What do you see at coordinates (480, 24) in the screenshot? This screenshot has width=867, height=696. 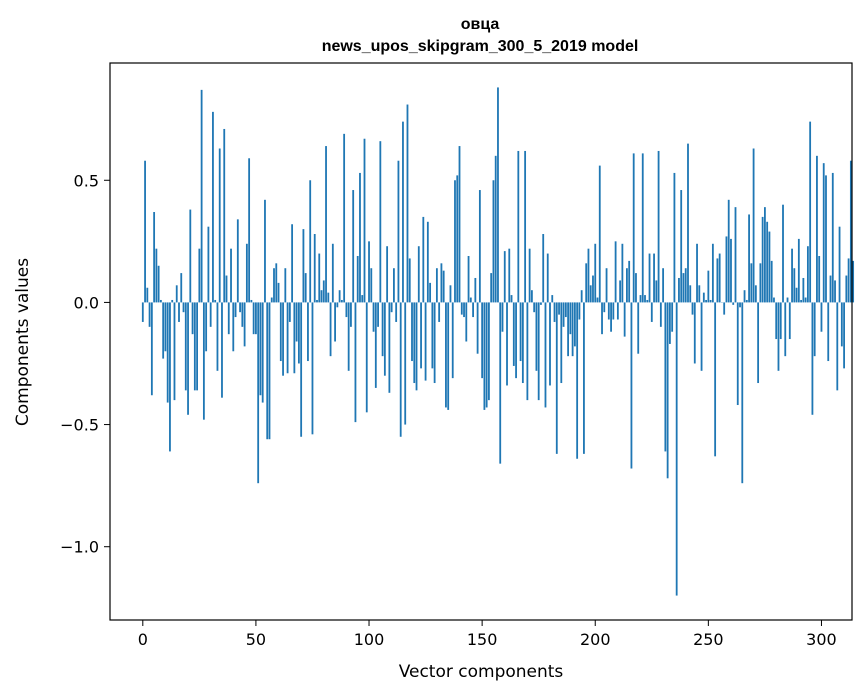 I see `chart-title: овца` at bounding box center [480, 24].